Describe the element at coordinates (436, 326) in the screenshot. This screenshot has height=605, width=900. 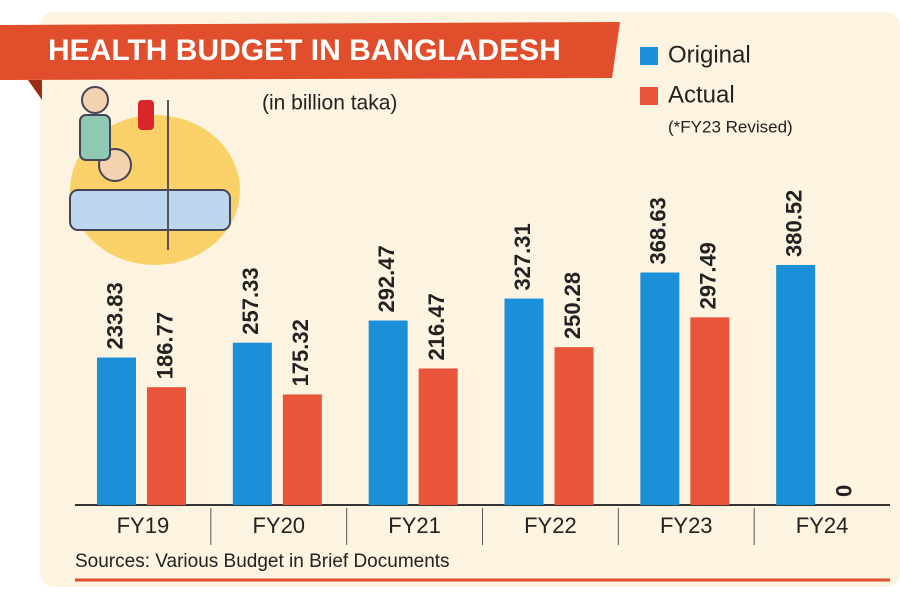
I see `value-label: 216.47` at that location.